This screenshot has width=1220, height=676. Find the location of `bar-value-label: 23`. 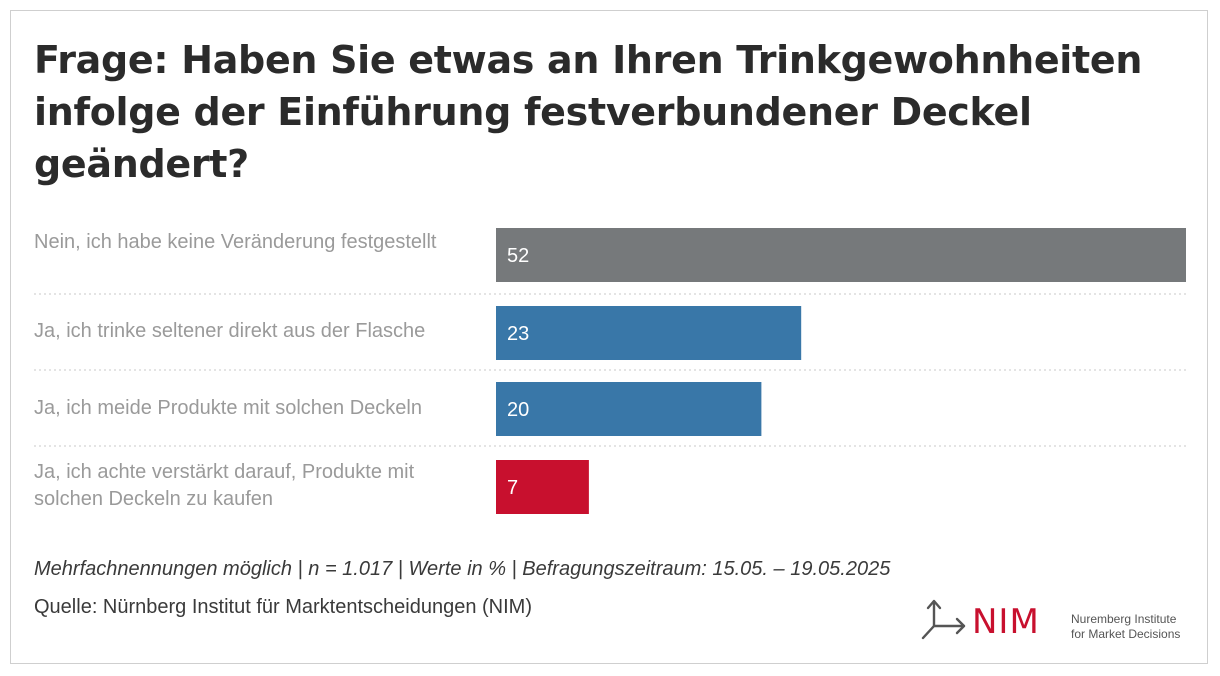

bar-value-label: 23 is located at coordinates (518, 334).